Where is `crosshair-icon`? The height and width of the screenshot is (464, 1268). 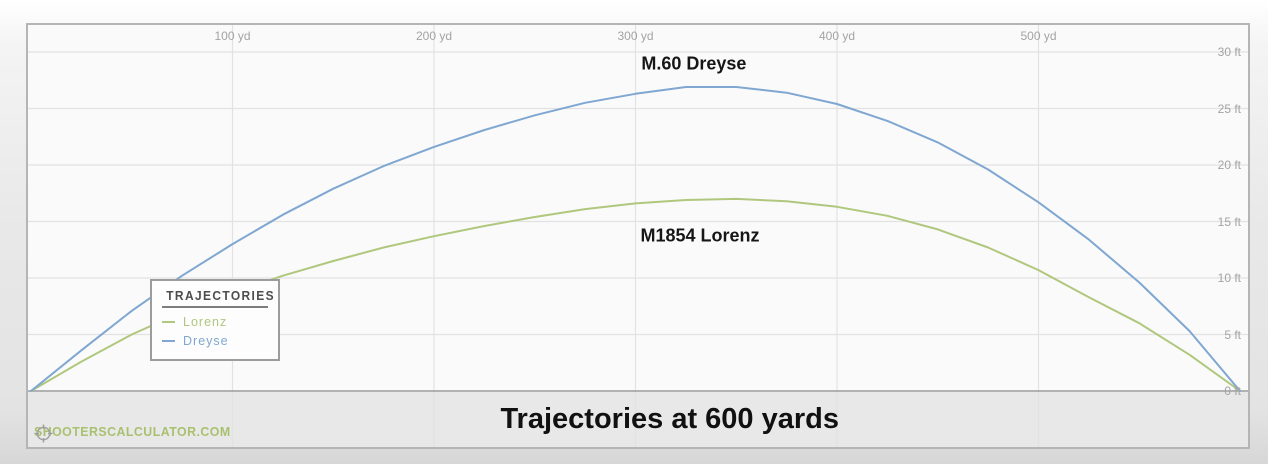 crosshair-icon is located at coordinates (43, 433).